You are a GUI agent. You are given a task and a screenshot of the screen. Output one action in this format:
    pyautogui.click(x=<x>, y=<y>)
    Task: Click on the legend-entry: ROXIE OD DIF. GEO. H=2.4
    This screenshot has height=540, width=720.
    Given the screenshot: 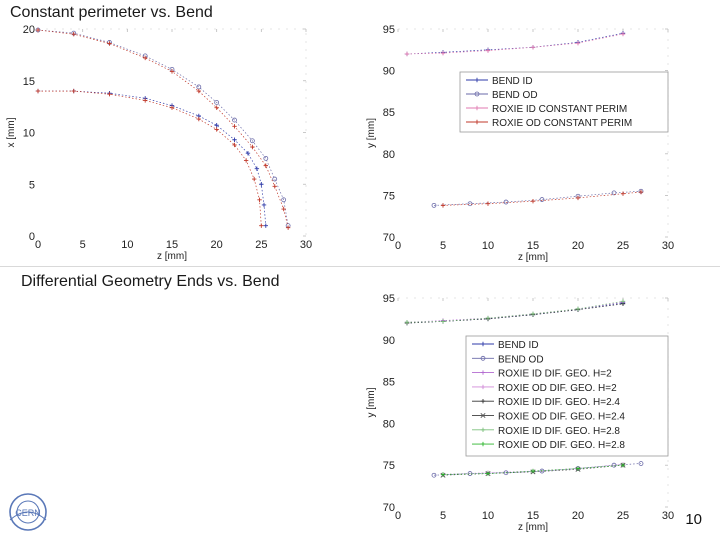 What is the action you would take?
    pyautogui.click(x=561, y=417)
    